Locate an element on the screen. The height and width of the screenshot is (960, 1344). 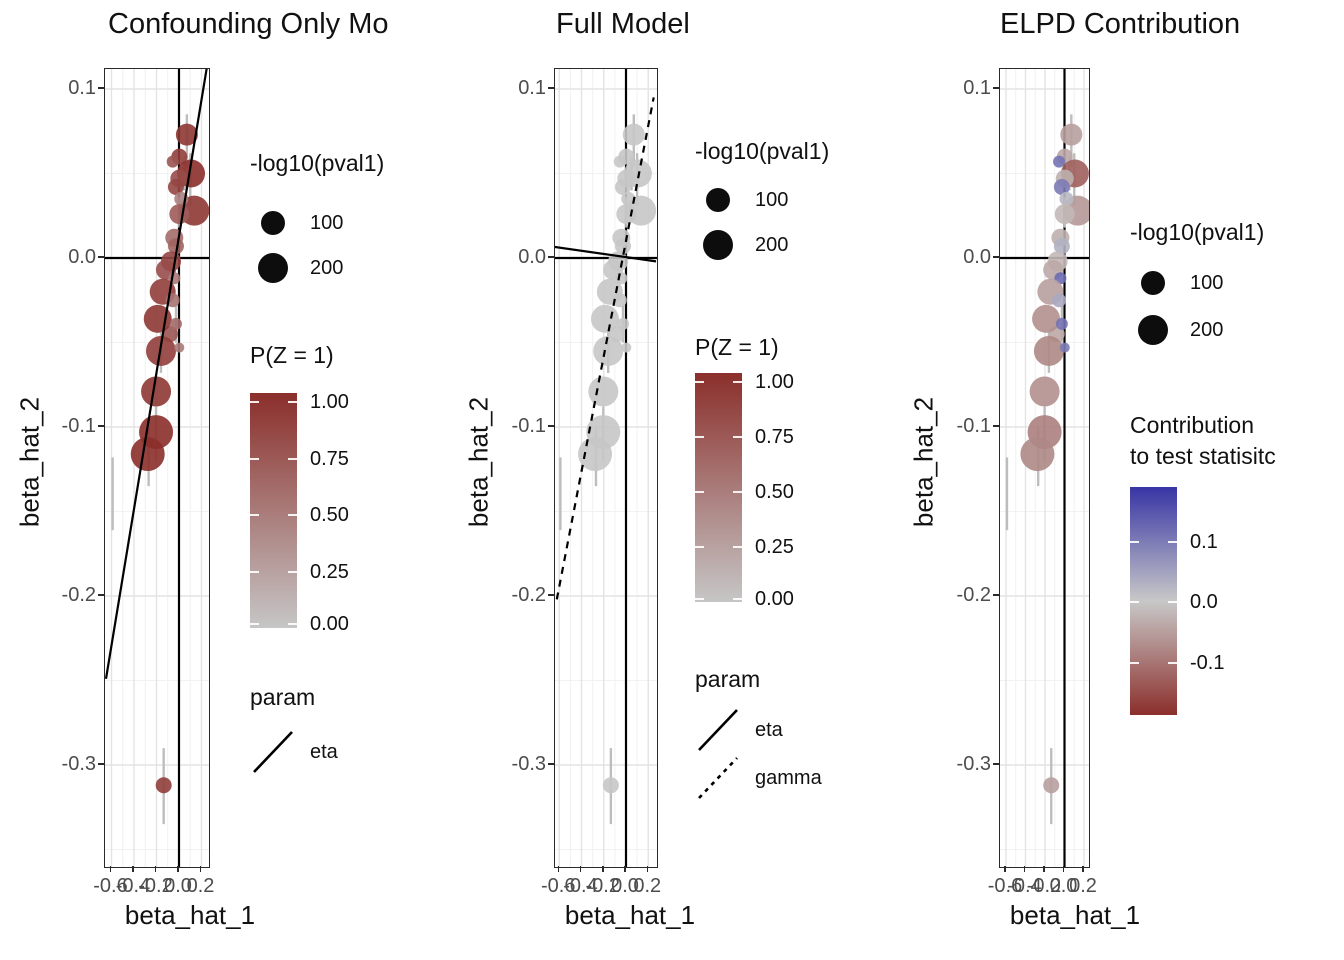
param-legend-title: param is located at coordinates (283, 697).